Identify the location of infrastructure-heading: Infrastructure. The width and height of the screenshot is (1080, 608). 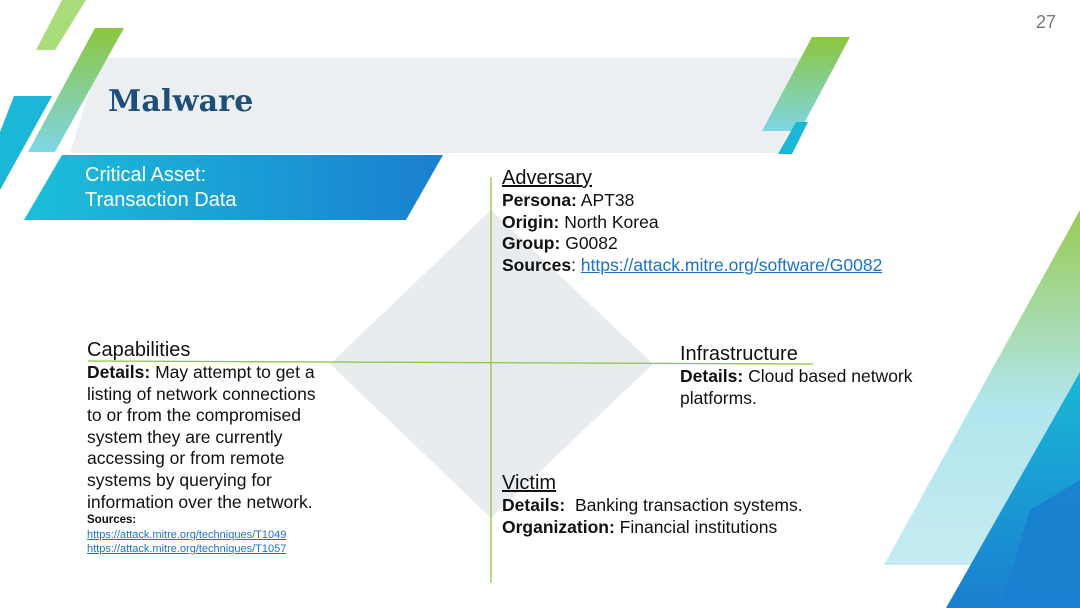
(739, 354).